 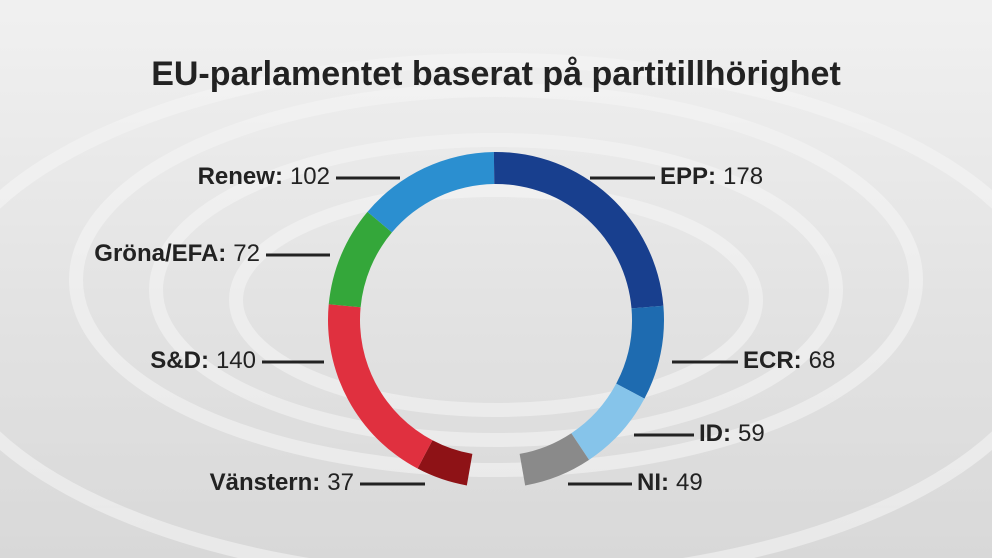 I want to click on seat-count: 102, so click(x=310, y=176).